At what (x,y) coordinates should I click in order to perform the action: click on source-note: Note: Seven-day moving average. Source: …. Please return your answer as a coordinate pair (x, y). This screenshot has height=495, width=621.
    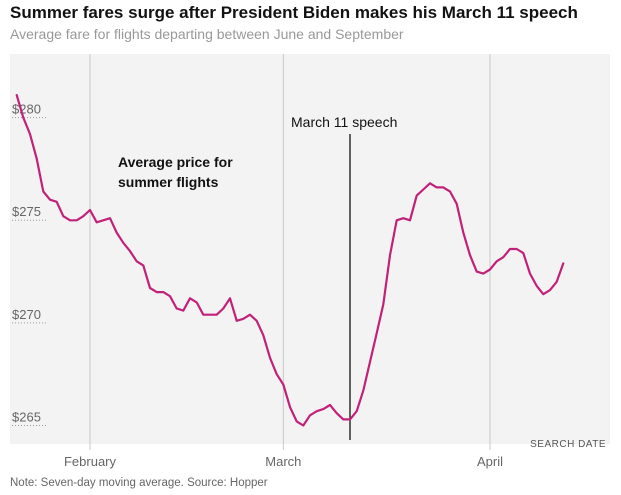
    Looking at the image, I should click on (139, 483).